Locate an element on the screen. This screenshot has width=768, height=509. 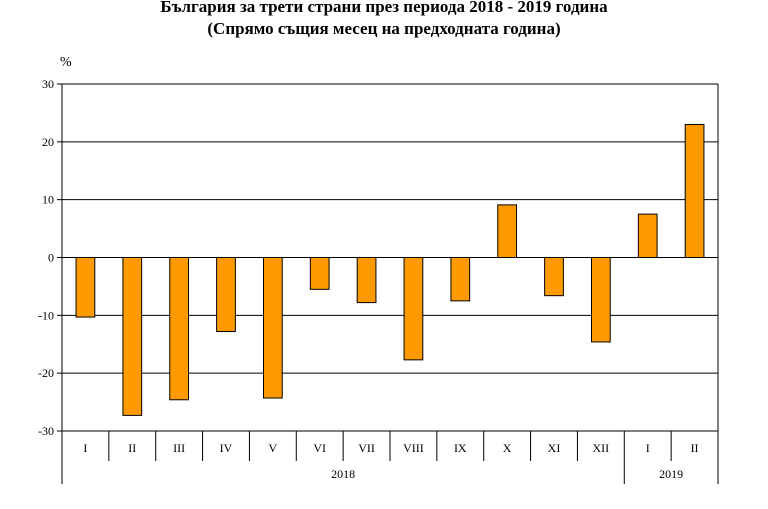
category-label: VI is located at coordinates (319, 448).